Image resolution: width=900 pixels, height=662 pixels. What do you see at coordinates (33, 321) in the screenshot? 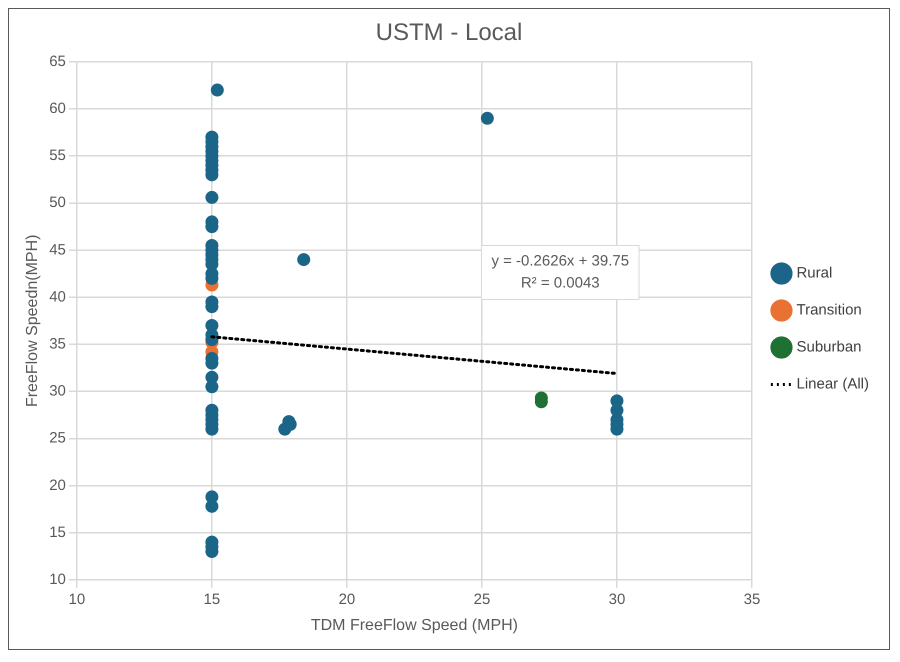
I see `y-axis-title: FreeFlow Speedn(MPH)` at bounding box center [33, 321].